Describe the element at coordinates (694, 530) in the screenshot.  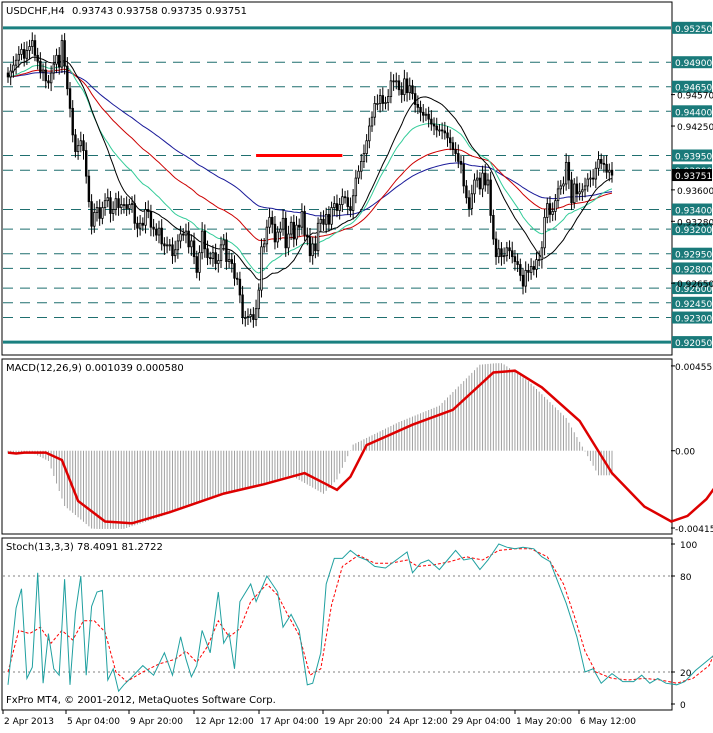
I see `macd-tick-label: -0.00415` at that location.